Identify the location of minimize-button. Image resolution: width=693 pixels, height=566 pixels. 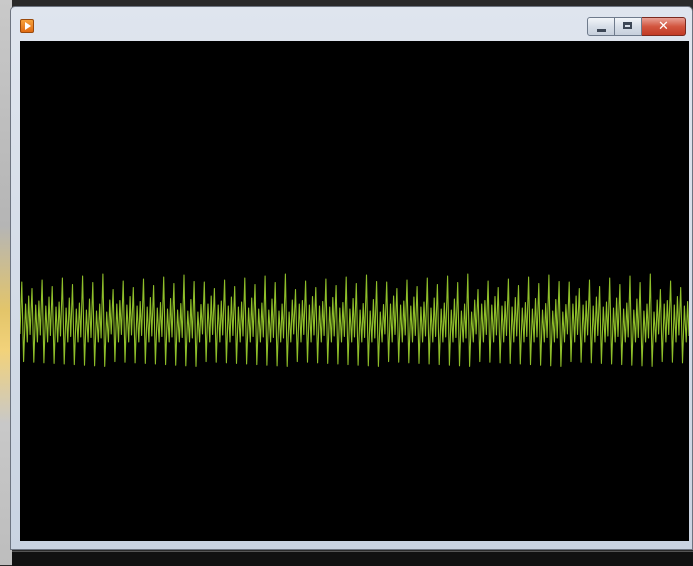
(601, 26).